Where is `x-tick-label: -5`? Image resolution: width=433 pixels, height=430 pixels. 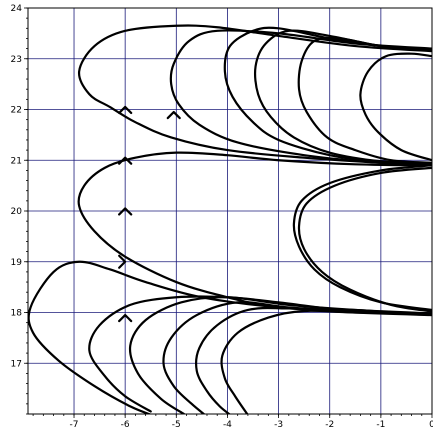
x-tick-label: -5 is located at coordinates (176, 425).